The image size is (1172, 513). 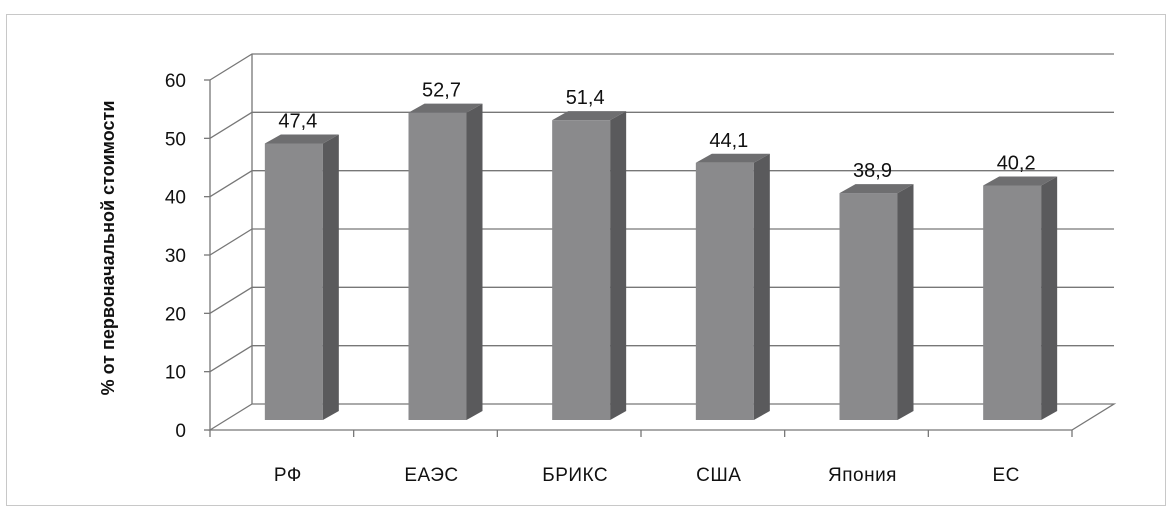 I want to click on y-tick-label: 60, so click(x=175, y=81).